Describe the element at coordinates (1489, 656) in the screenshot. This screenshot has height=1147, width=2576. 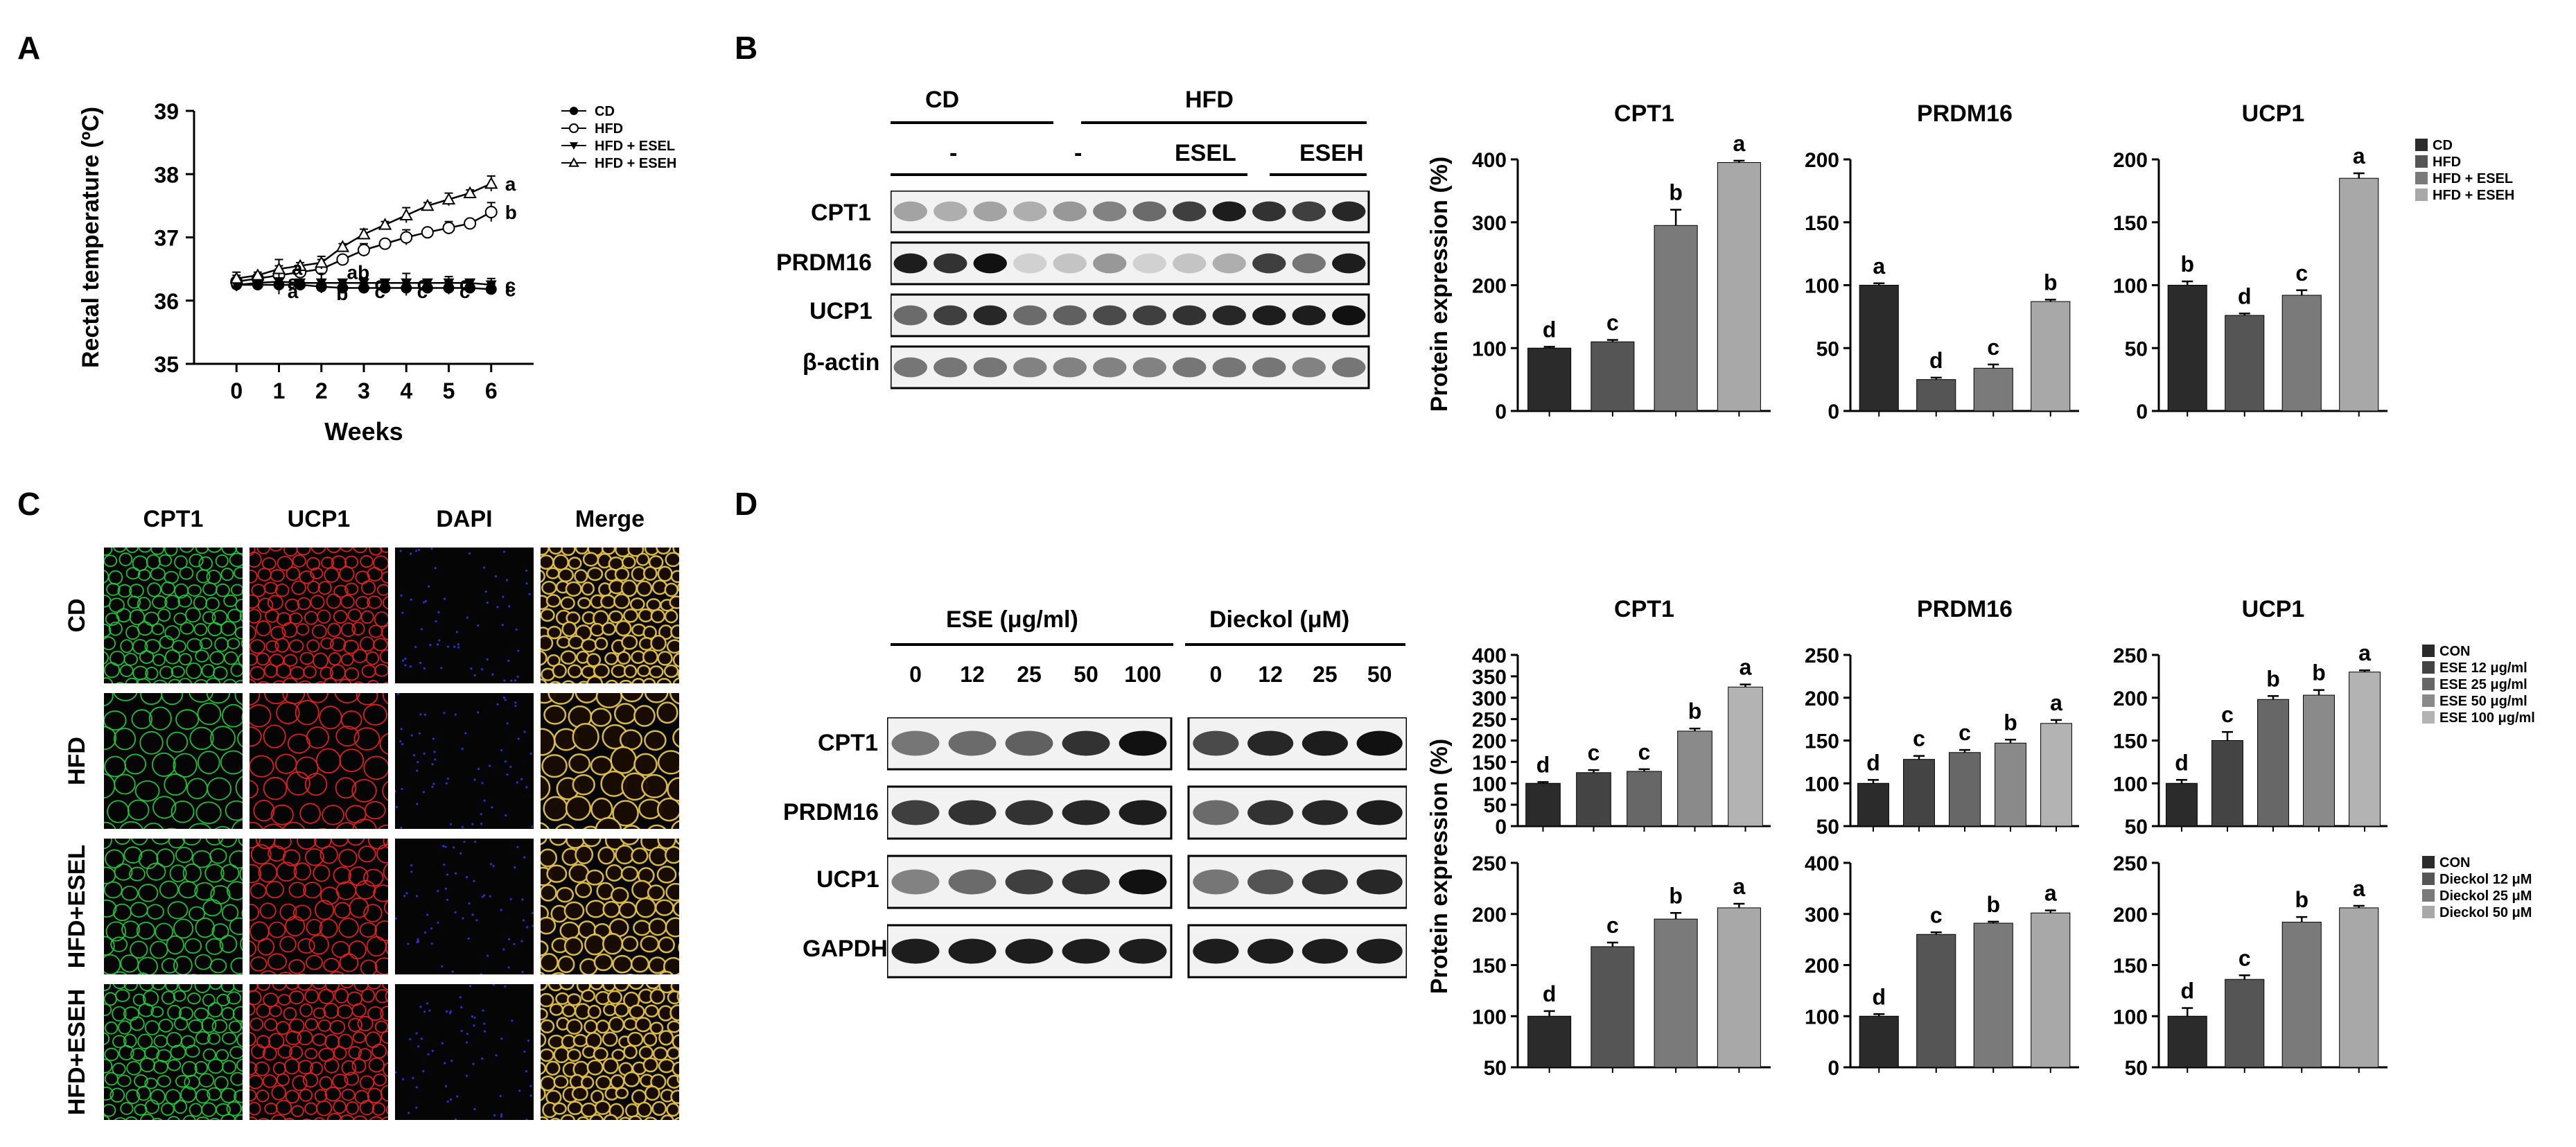
I see `d-top-chart-0-y-tick-label: 400` at that location.